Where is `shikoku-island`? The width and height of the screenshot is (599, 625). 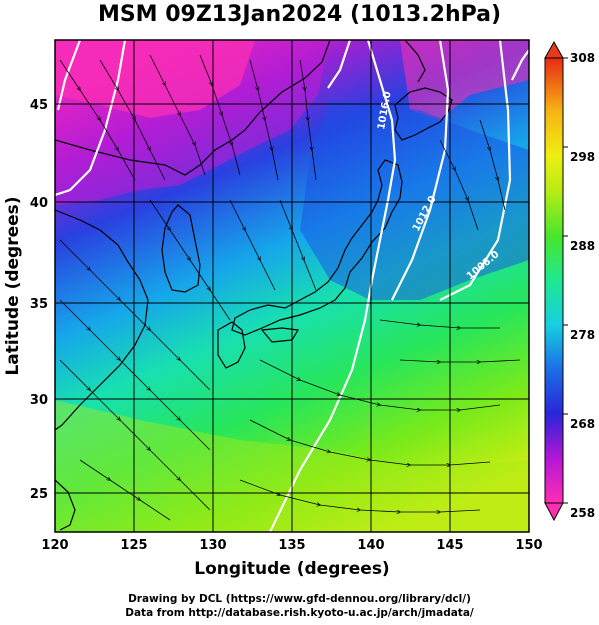 shikoku-island is located at coordinates (279, 335).